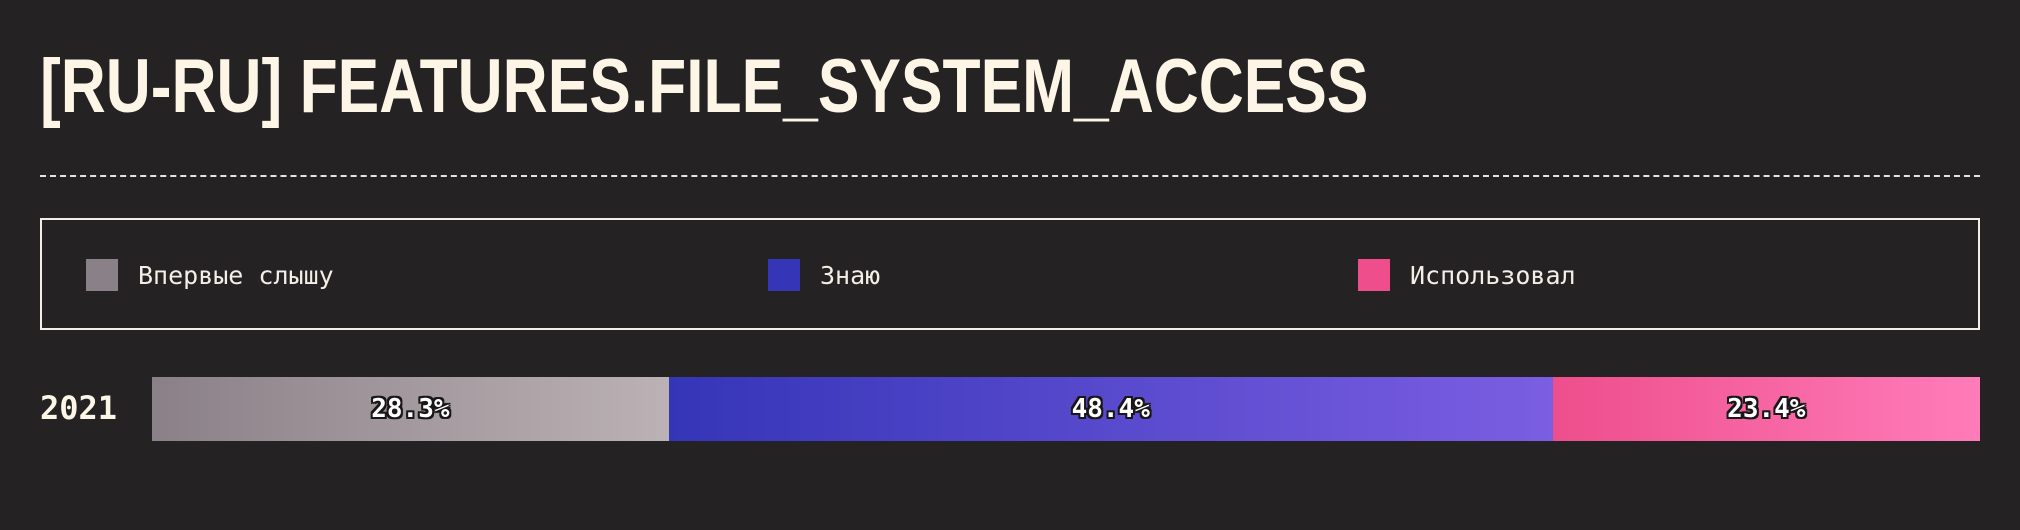  Describe the element at coordinates (102, 275) in the screenshot. I see `legend-swatch-never-heard` at that location.